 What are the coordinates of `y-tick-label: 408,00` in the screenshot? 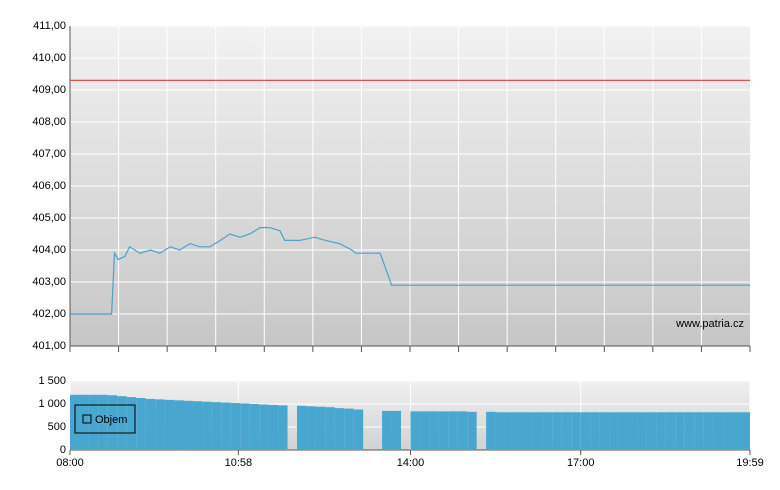 It's located at (49, 122).